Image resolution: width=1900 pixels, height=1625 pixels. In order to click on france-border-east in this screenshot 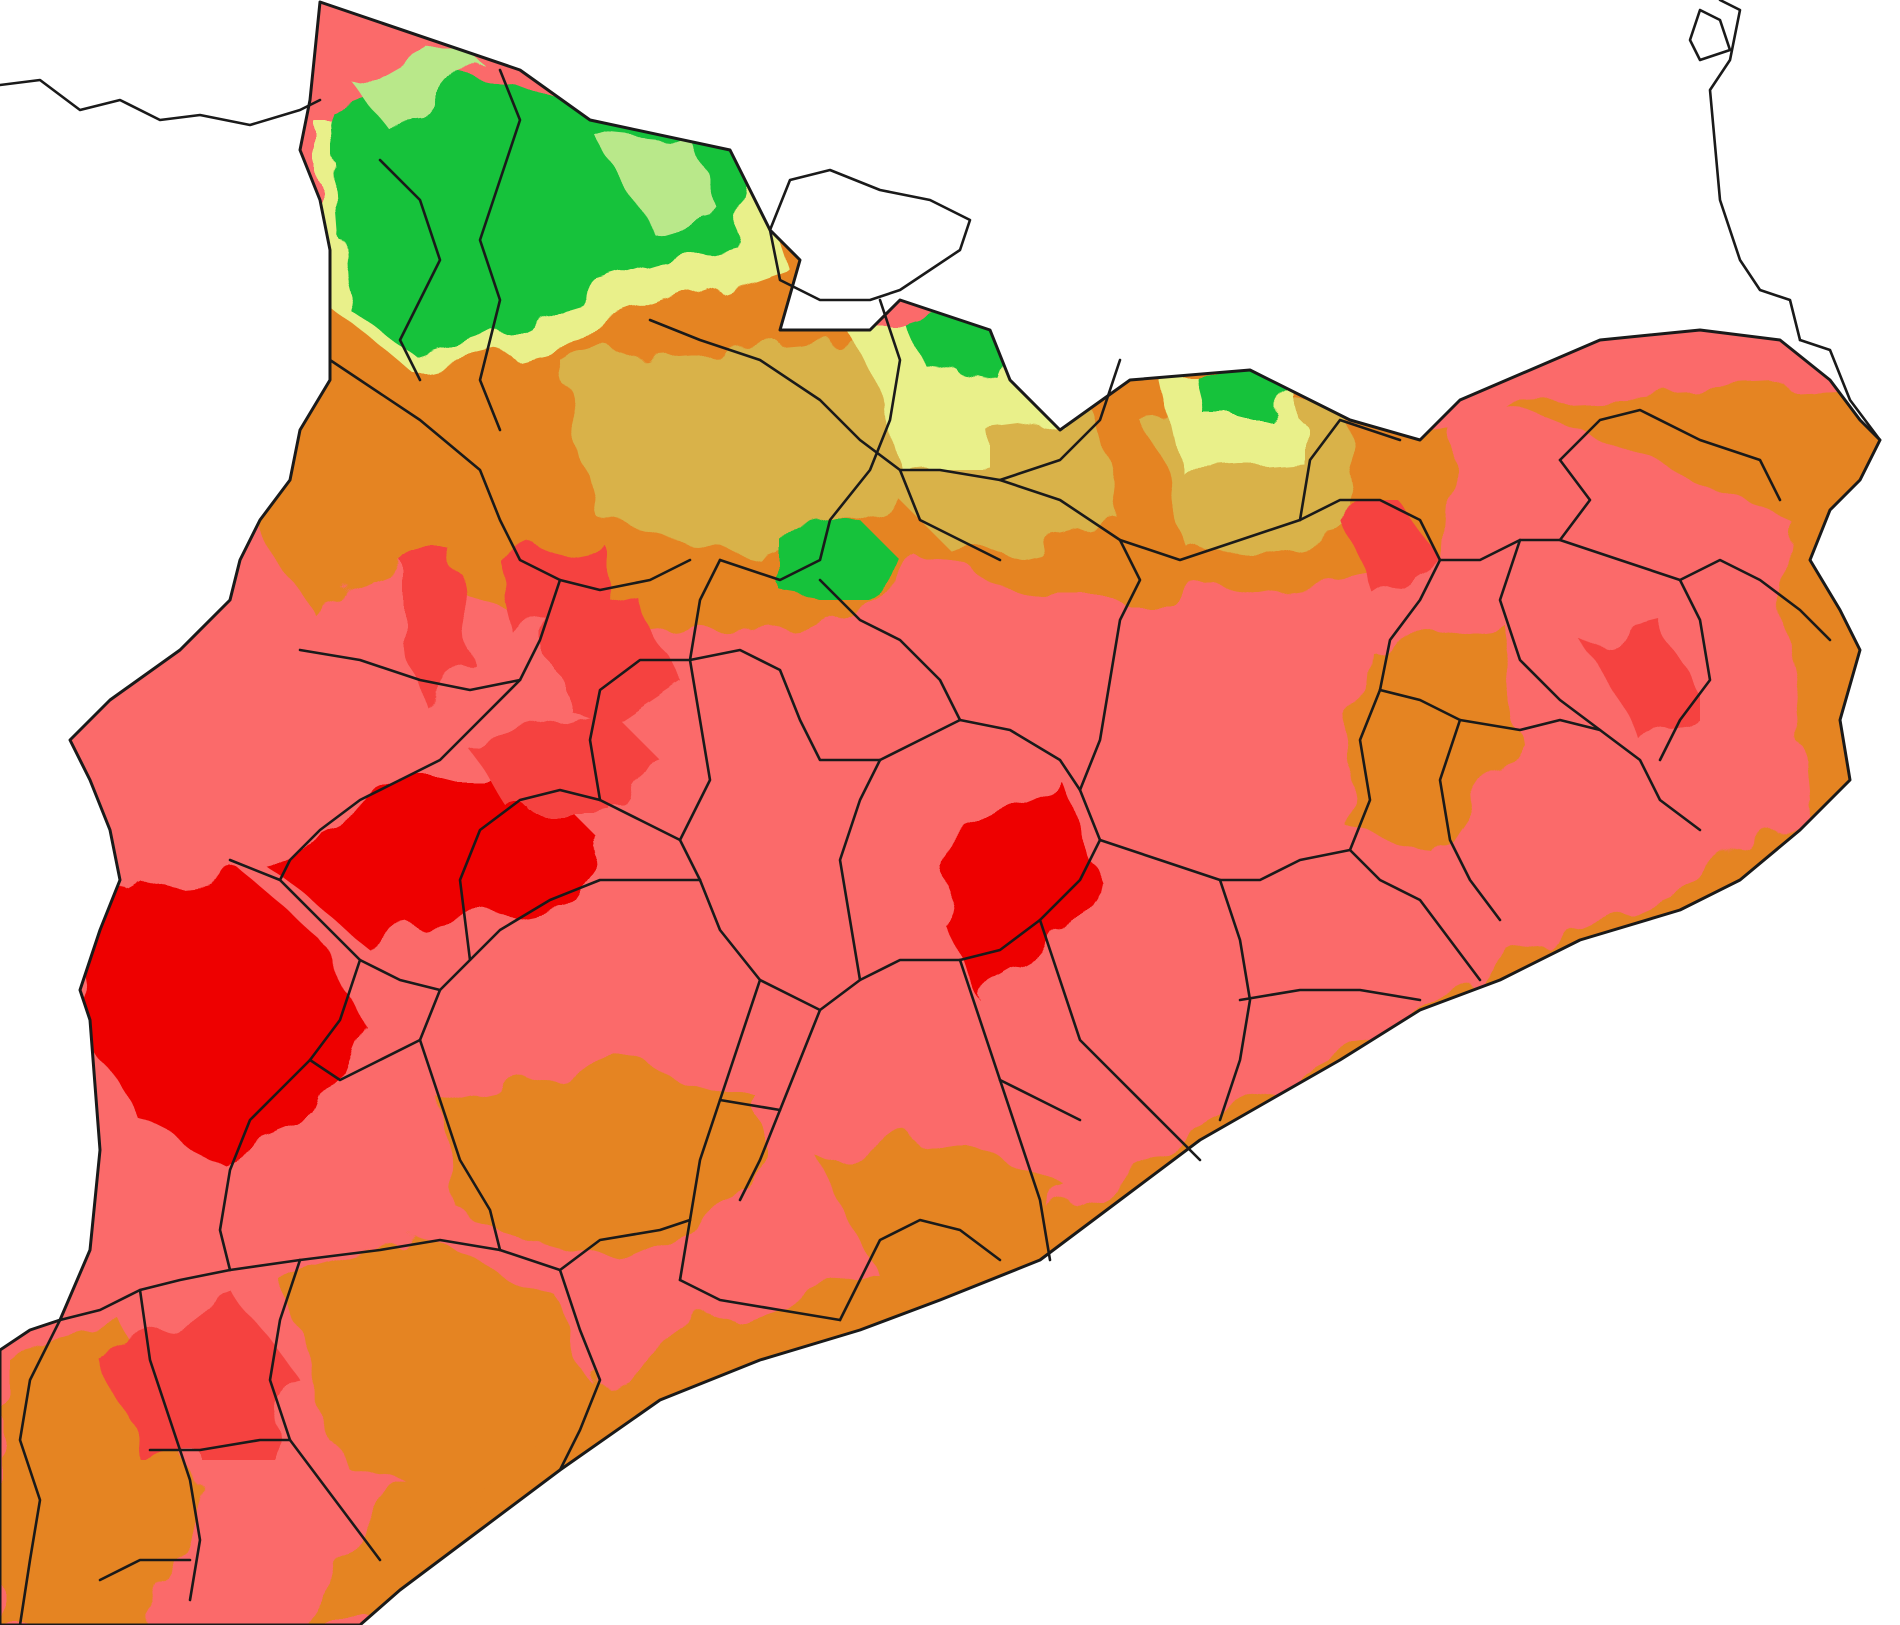, I will do `click(1755, 171)`.